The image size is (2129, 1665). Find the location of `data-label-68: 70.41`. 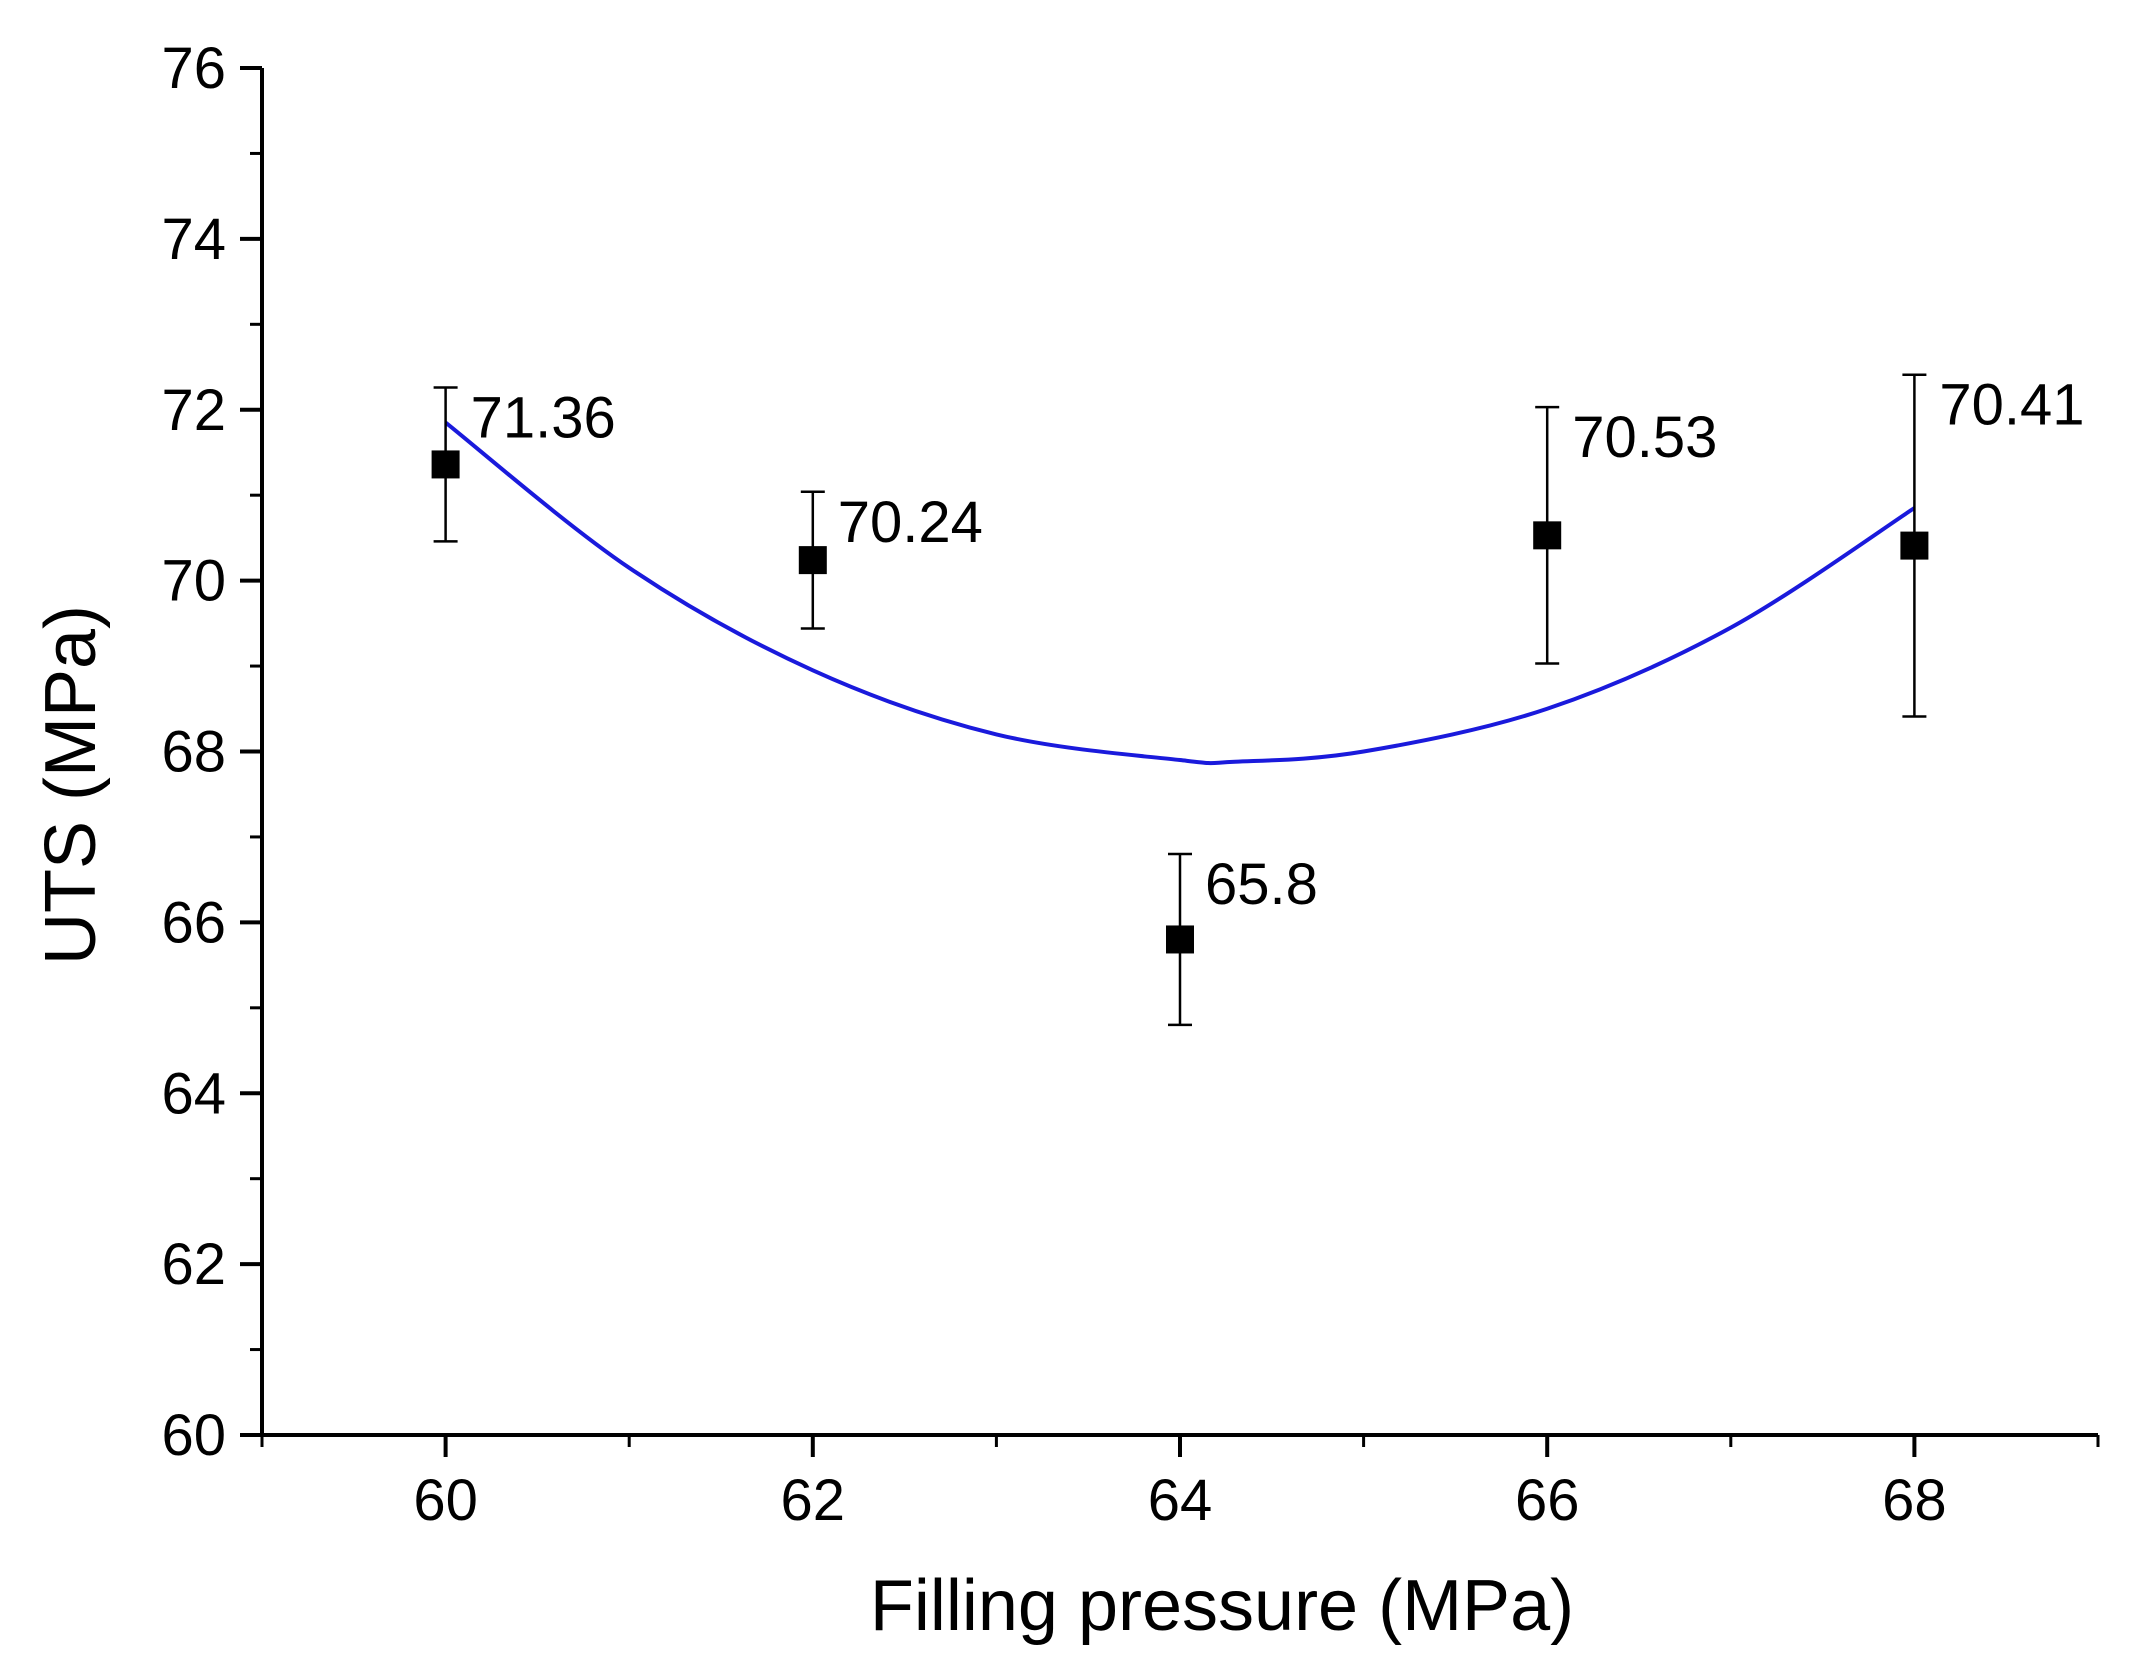

data-label-68: 70.41 is located at coordinates (2011, 405).